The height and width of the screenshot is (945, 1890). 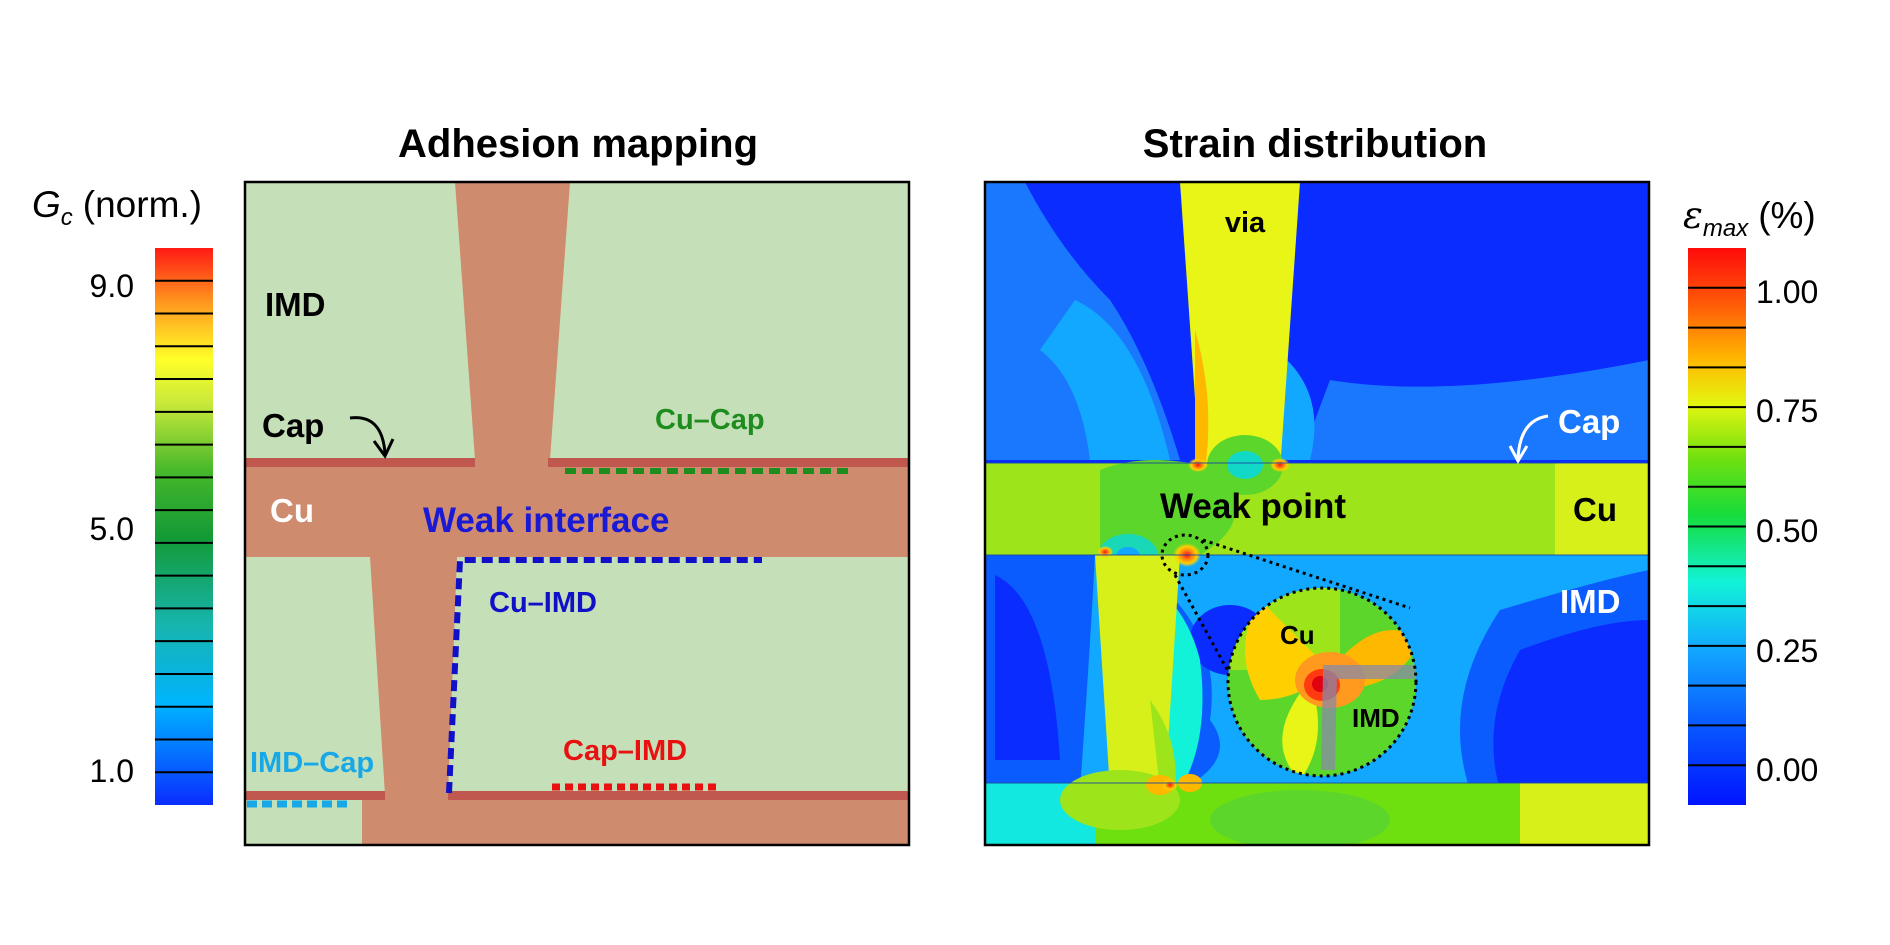 What do you see at coordinates (1749, 218) in the screenshot?
I see `eps-colorbar-title: εmax (%)` at bounding box center [1749, 218].